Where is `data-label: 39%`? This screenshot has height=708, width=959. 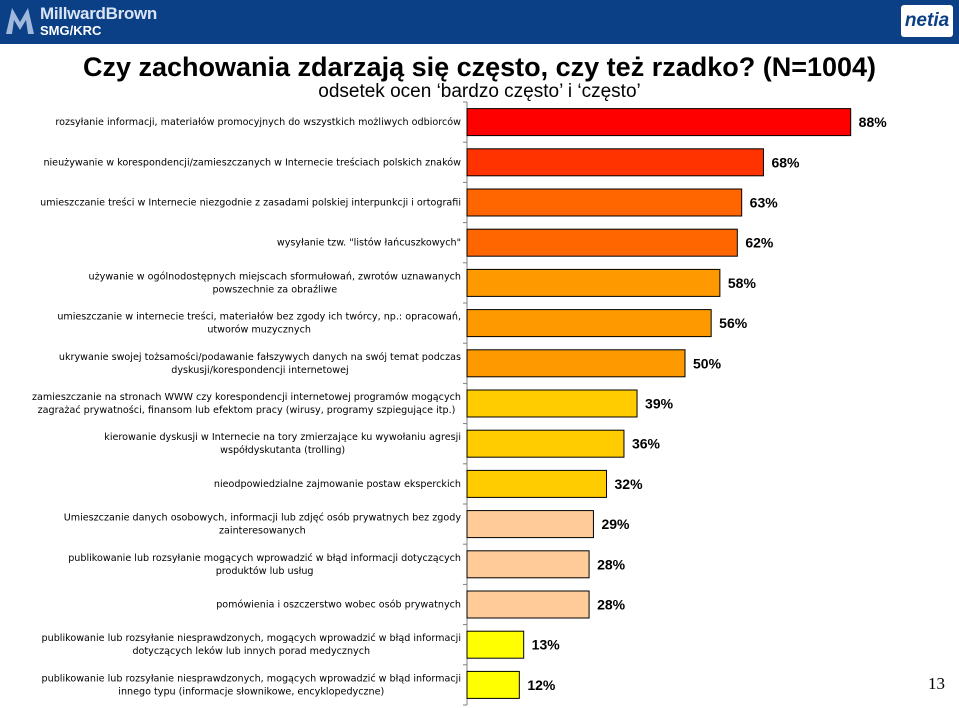
data-label: 39% is located at coordinates (659, 404).